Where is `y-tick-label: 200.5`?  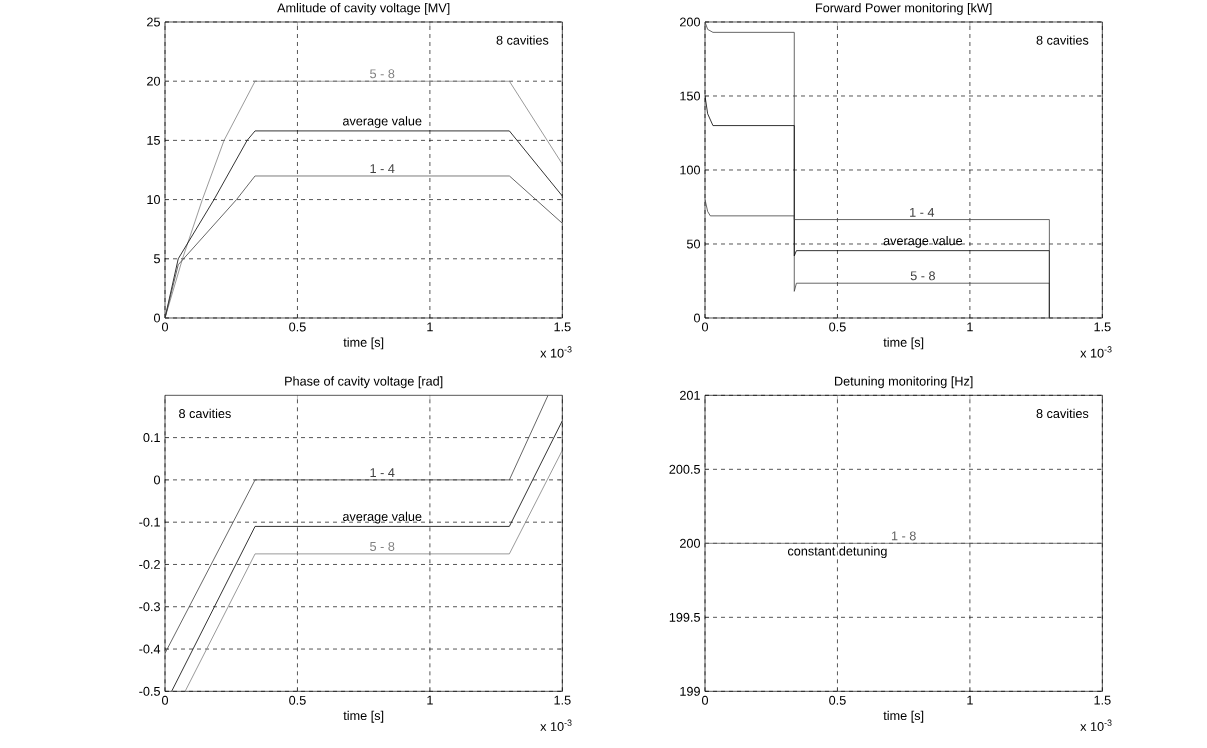
y-tick-label: 200.5 is located at coordinates (684, 469).